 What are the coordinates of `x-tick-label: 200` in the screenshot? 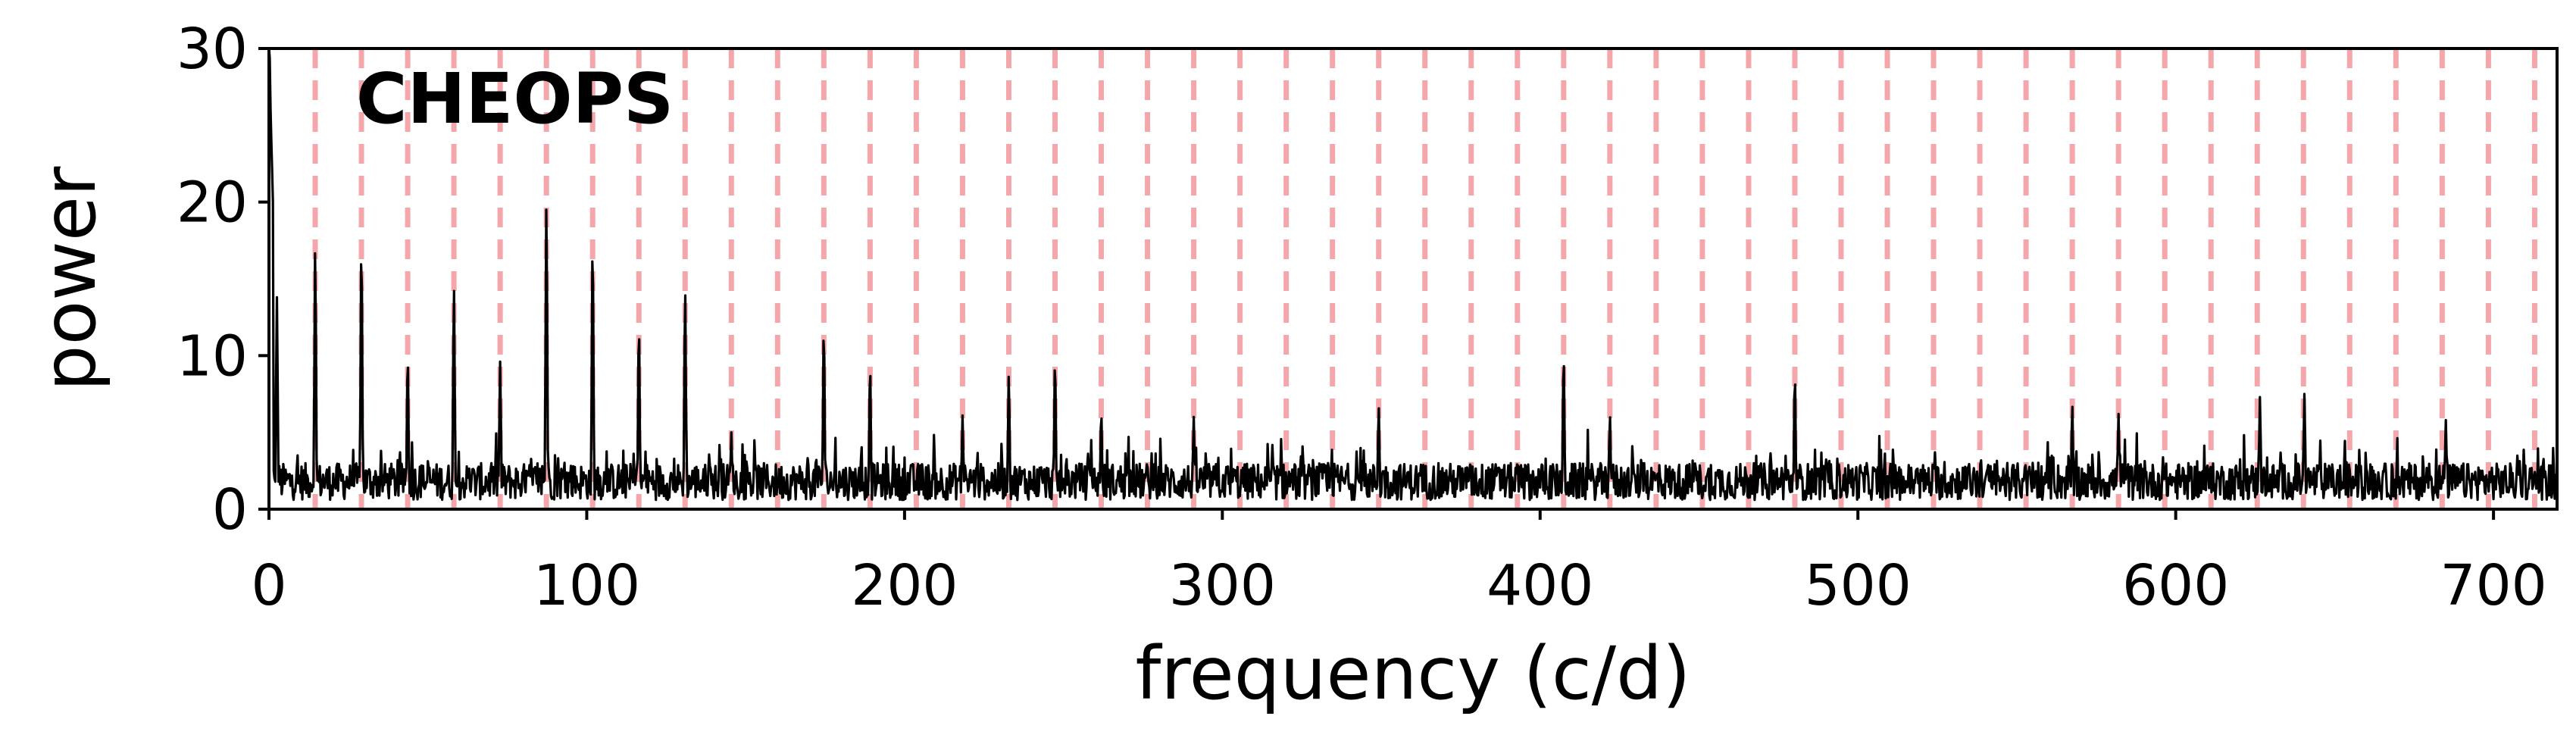 It's located at (905, 585).